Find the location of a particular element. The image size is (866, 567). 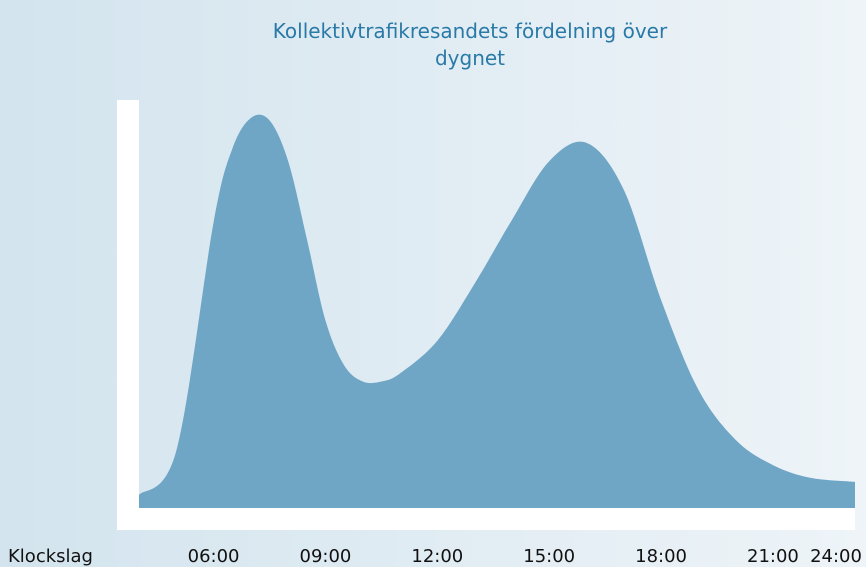

x-axis-bar is located at coordinates (486, 519).